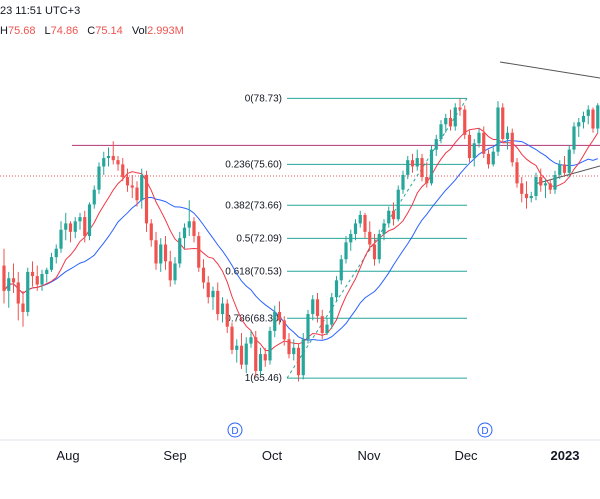  I want to click on dividend-marker: D, so click(485, 430).